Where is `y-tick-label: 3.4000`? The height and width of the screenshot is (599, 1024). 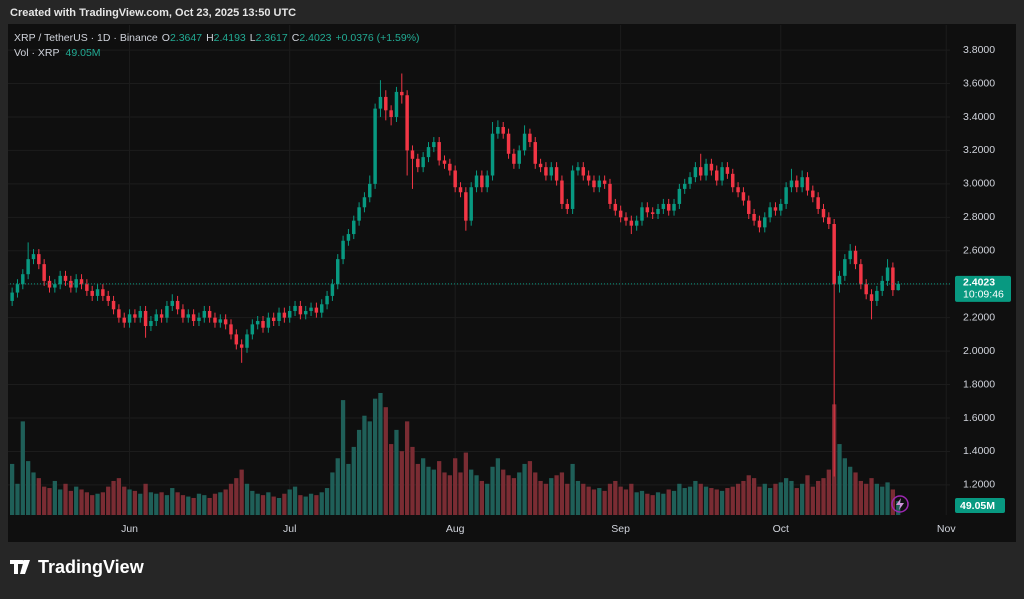 y-tick-label: 3.4000 is located at coordinates (979, 117).